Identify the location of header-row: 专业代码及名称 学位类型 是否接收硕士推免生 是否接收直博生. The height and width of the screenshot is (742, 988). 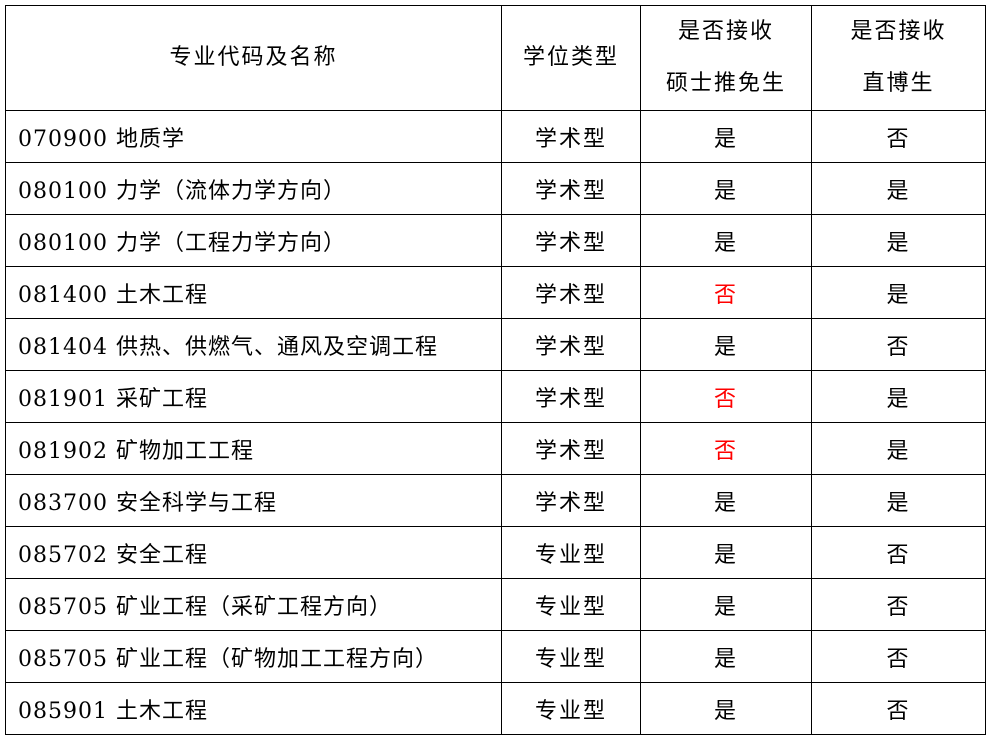
(495, 58).